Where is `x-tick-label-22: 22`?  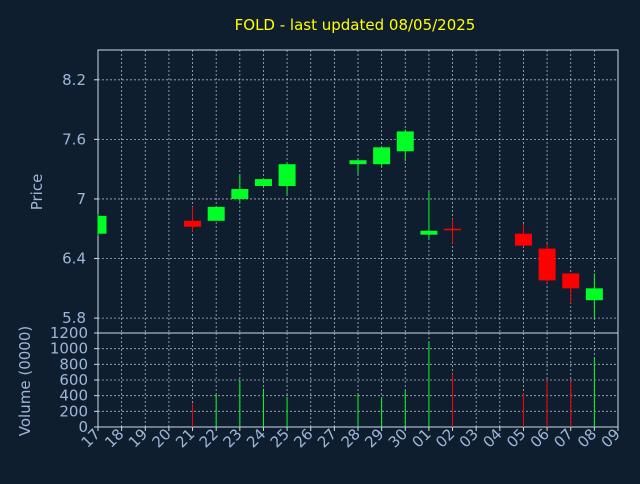
x-tick-label-22: 22 is located at coordinates (209, 438).